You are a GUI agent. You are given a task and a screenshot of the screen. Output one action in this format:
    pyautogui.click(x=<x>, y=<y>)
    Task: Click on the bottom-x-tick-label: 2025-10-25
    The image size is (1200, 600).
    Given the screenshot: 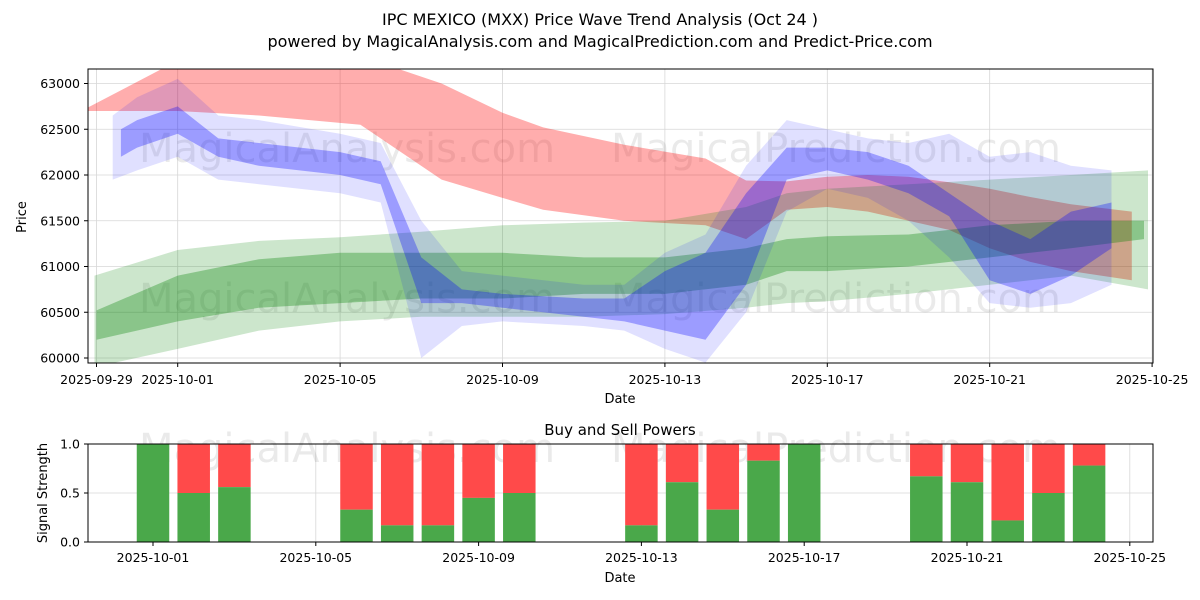 What is the action you would take?
    pyautogui.click(x=1129, y=557)
    